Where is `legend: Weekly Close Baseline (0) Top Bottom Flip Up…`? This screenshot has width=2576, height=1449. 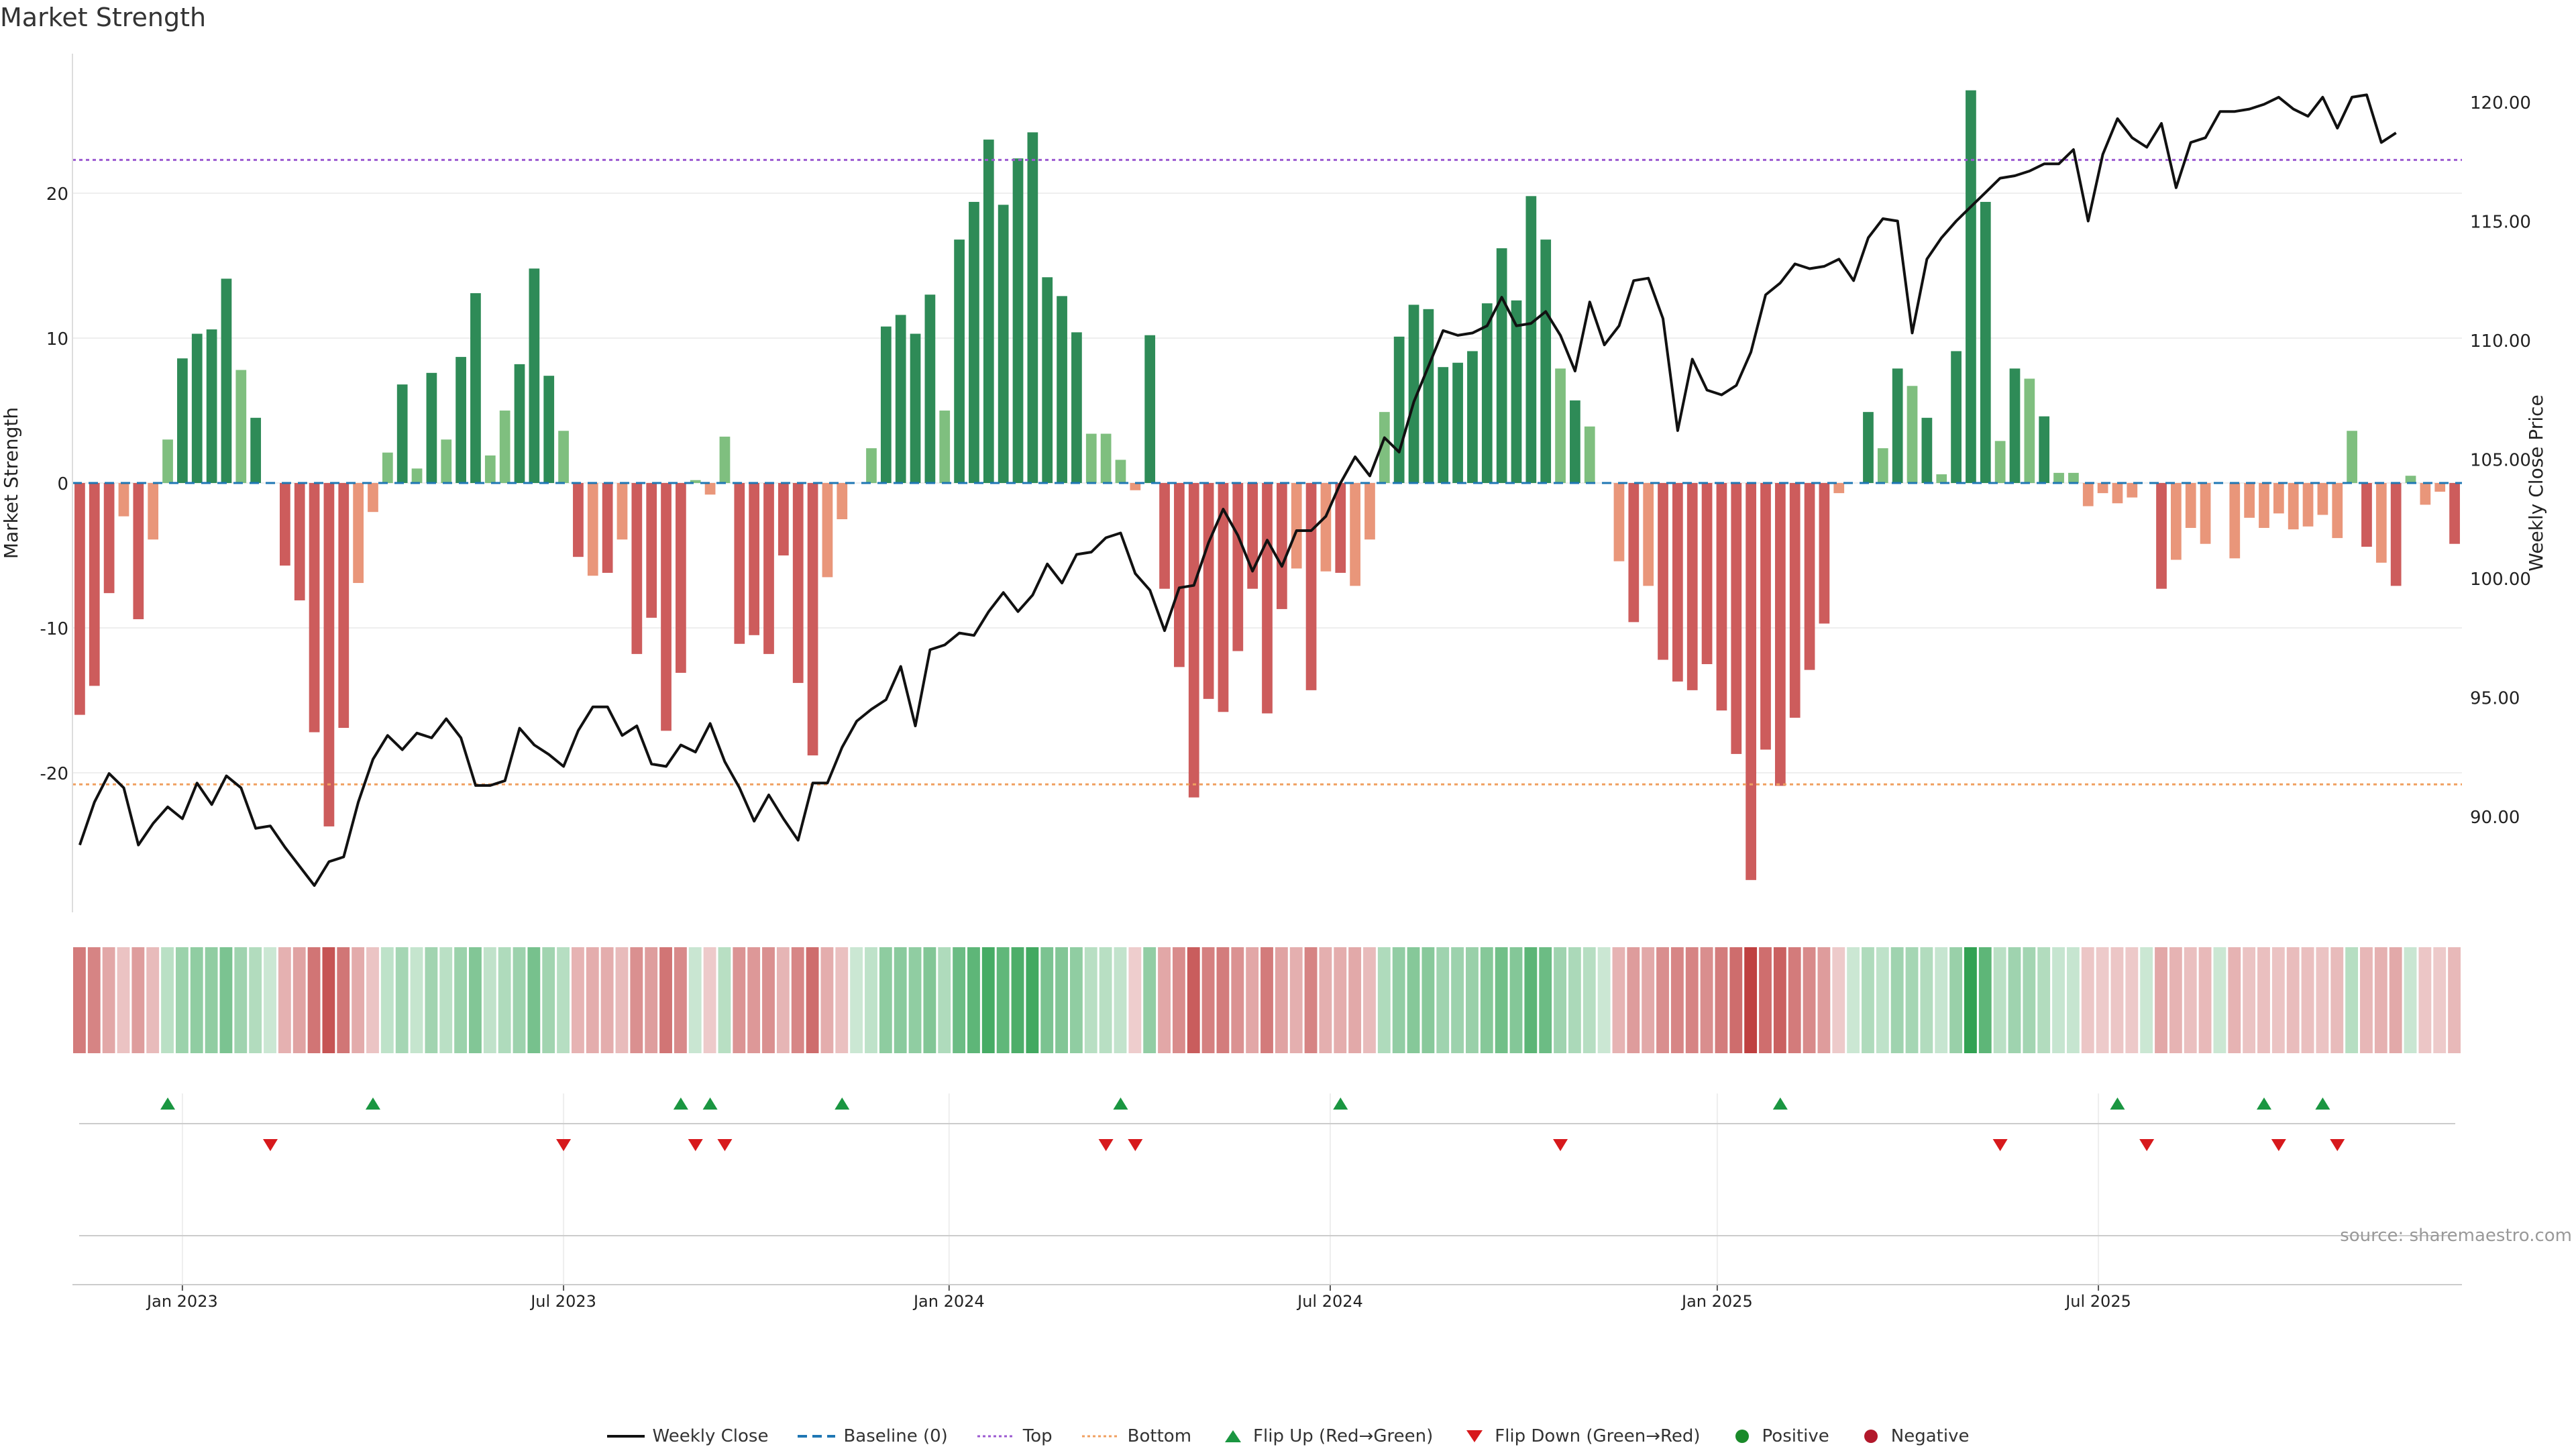 legend: Weekly Close Baseline (0) Top Bottom Flip Up… is located at coordinates (1288, 1436).